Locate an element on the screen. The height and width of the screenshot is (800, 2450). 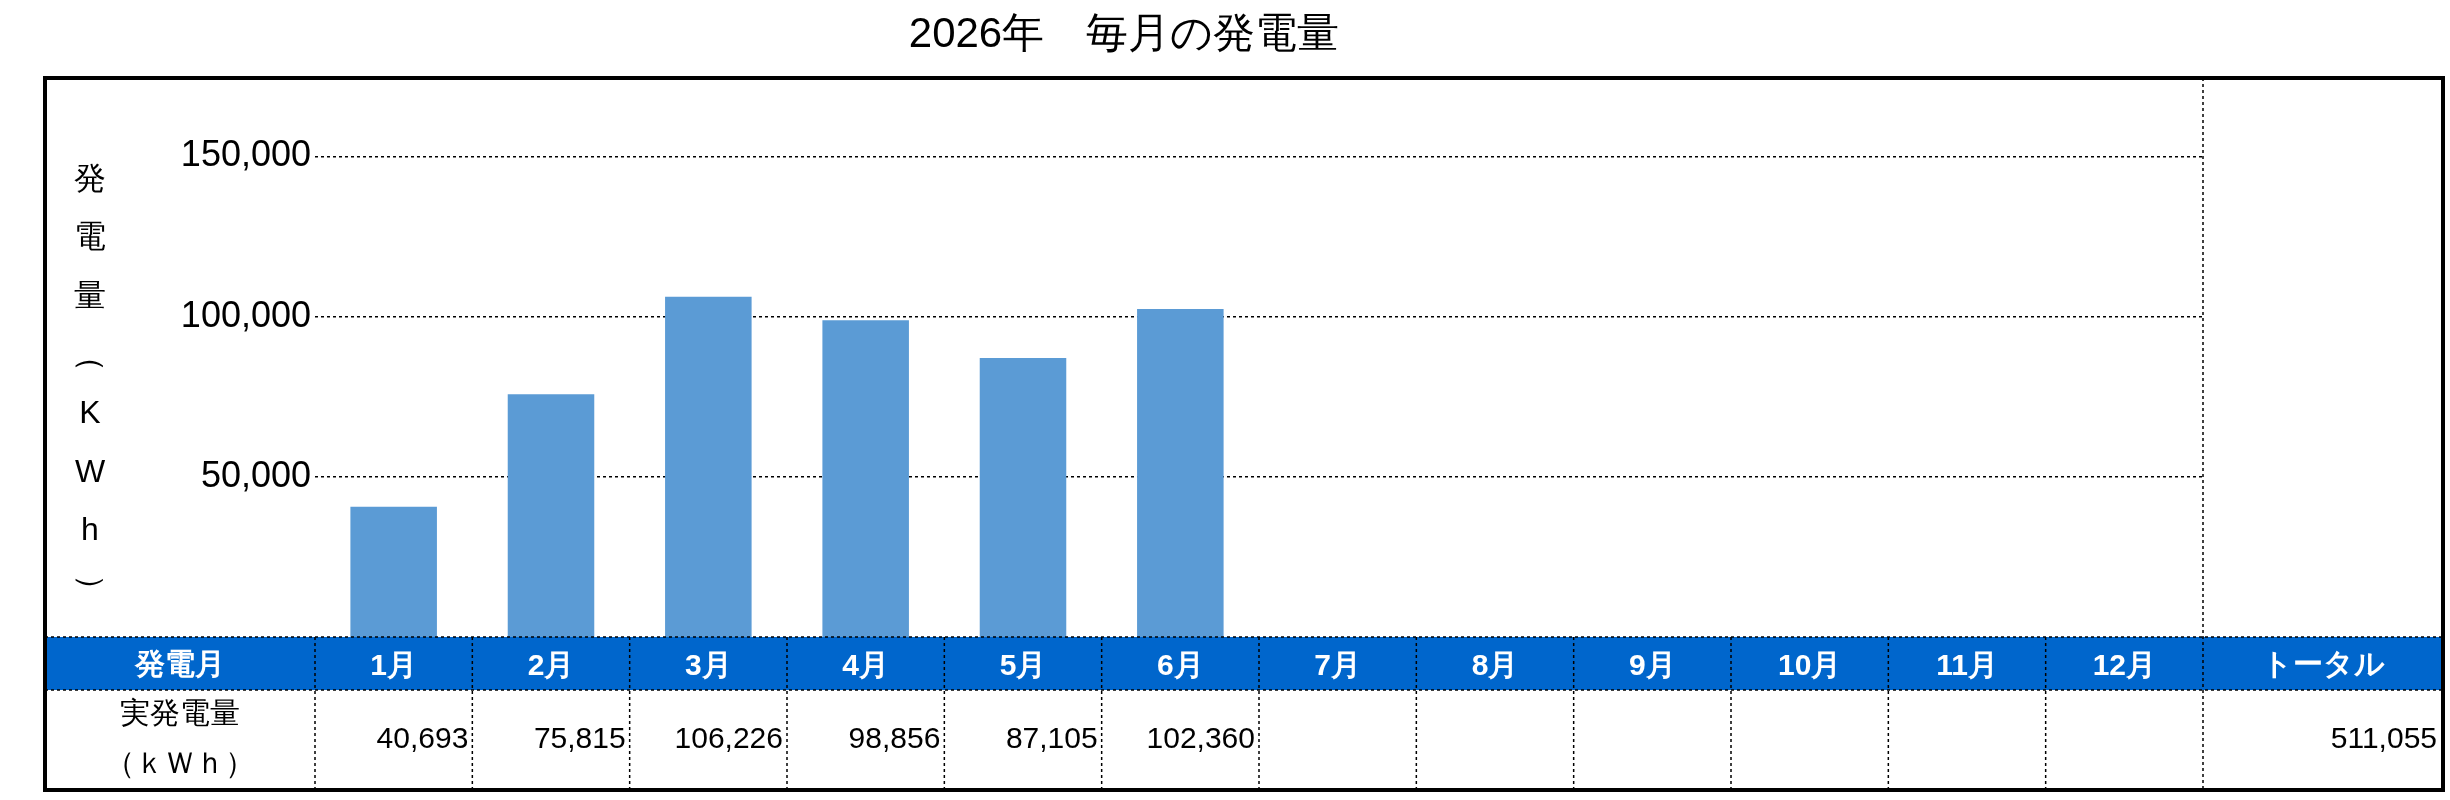
x-tick-label: 10月 is located at coordinates (1809, 665).